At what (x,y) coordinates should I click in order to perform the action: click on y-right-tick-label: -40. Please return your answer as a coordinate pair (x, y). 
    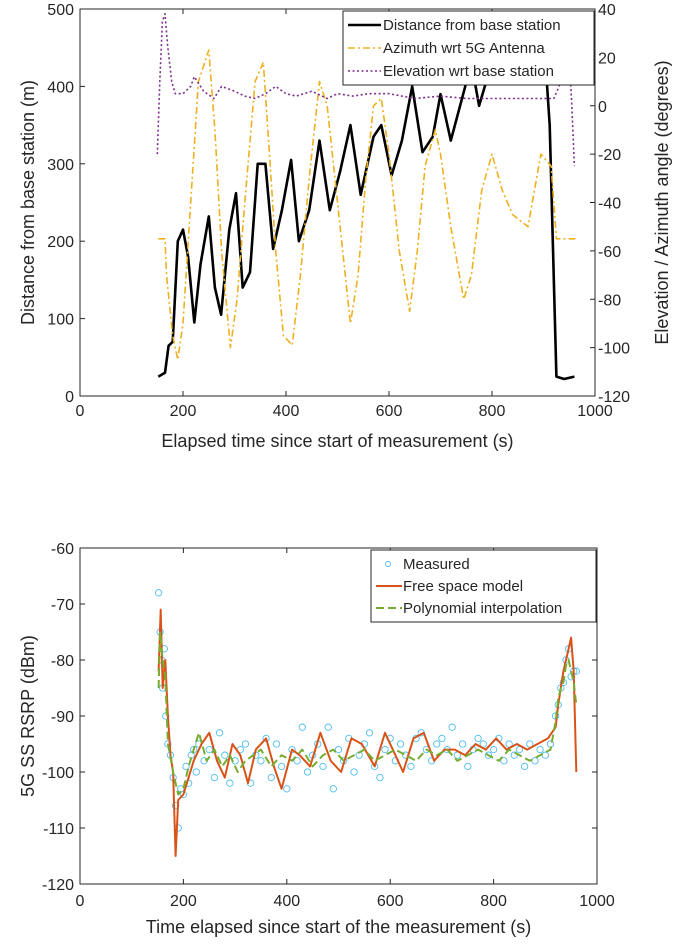
    Looking at the image, I should click on (609, 204).